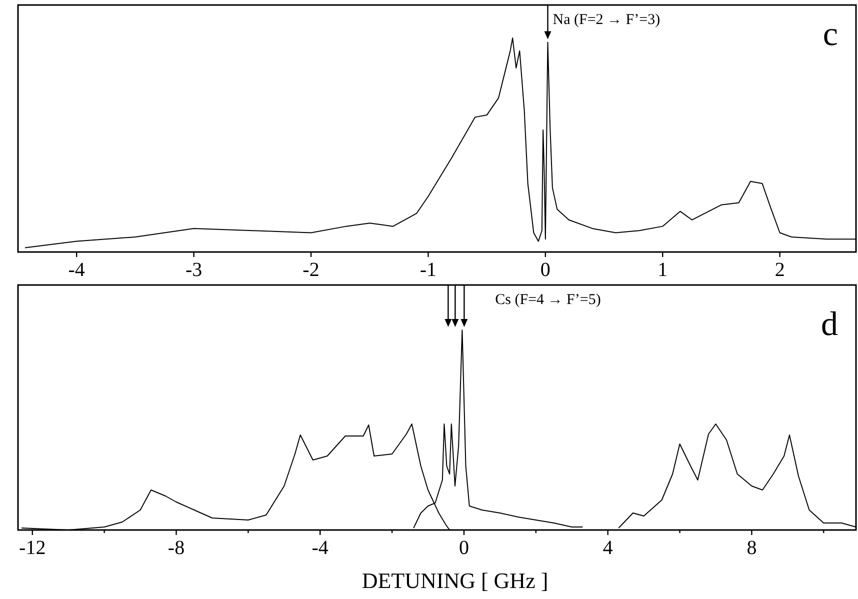 This screenshot has width=858, height=599. I want to click on x-tick-label: 8, so click(751, 548).